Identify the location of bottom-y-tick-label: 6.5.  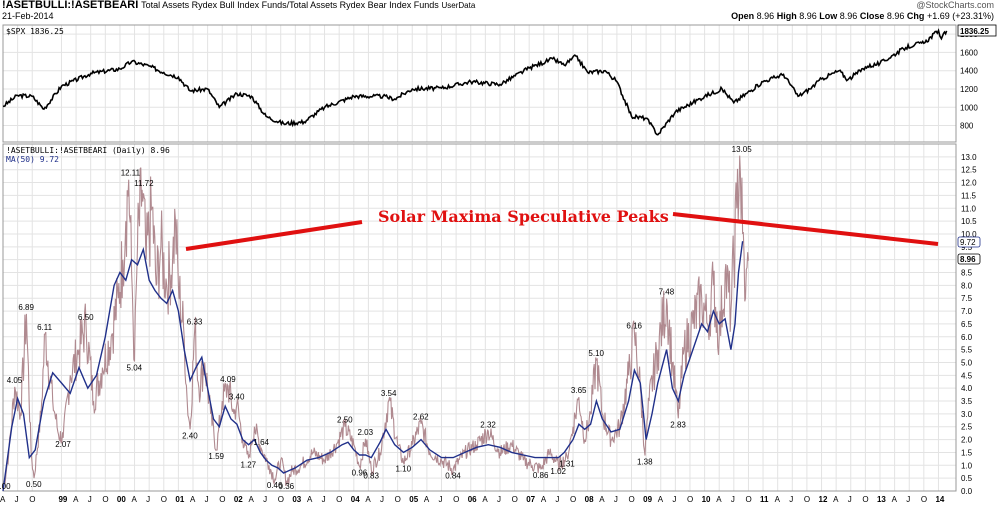
(967, 324).